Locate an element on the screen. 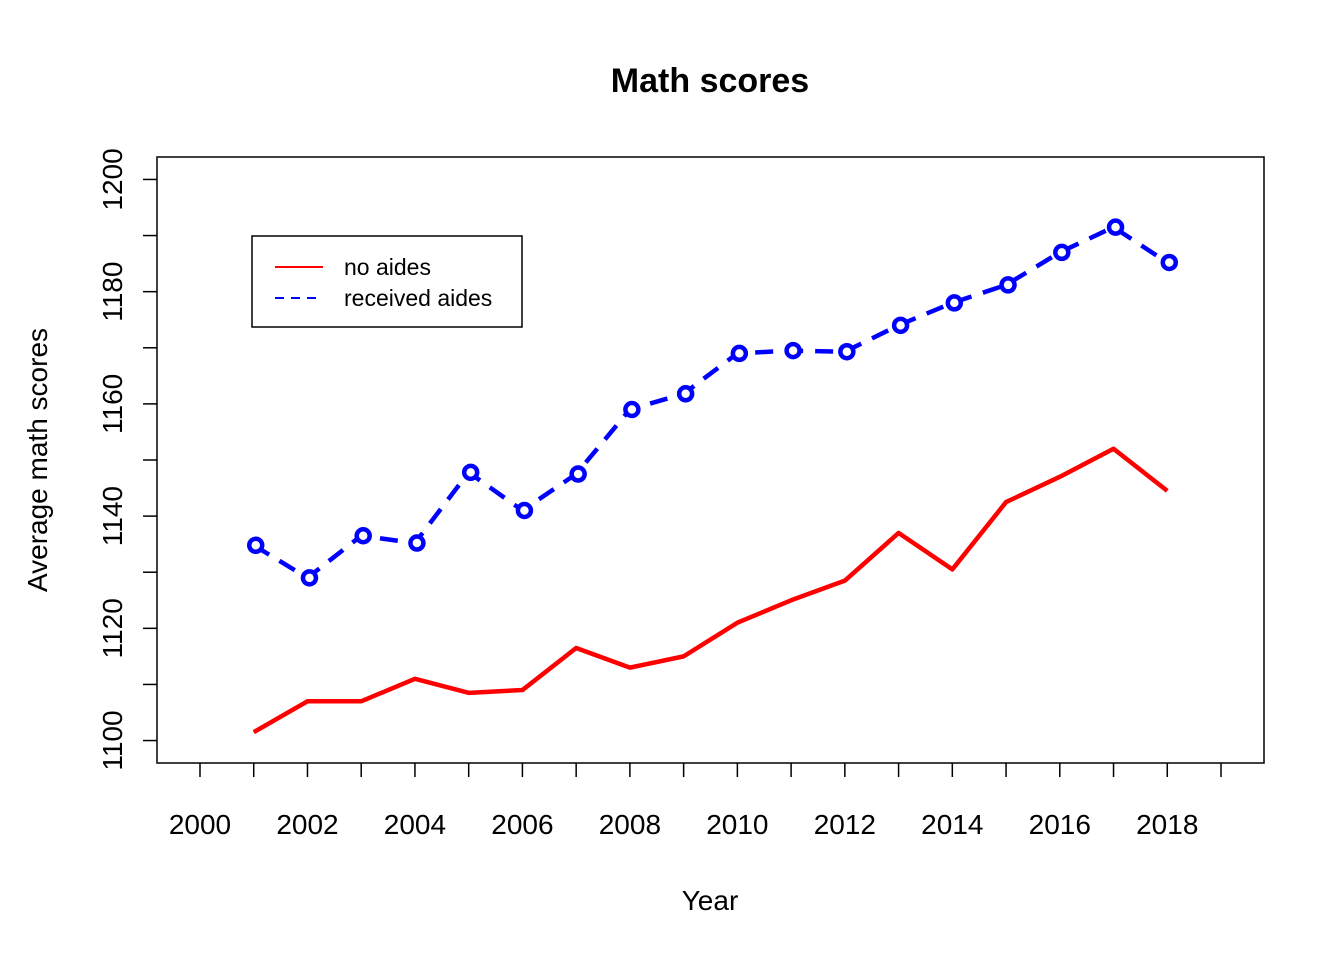 This screenshot has height=960, width=1344. y-axis: 1100 1120 1140 1160 1180 1200 is located at coordinates (127, 459).